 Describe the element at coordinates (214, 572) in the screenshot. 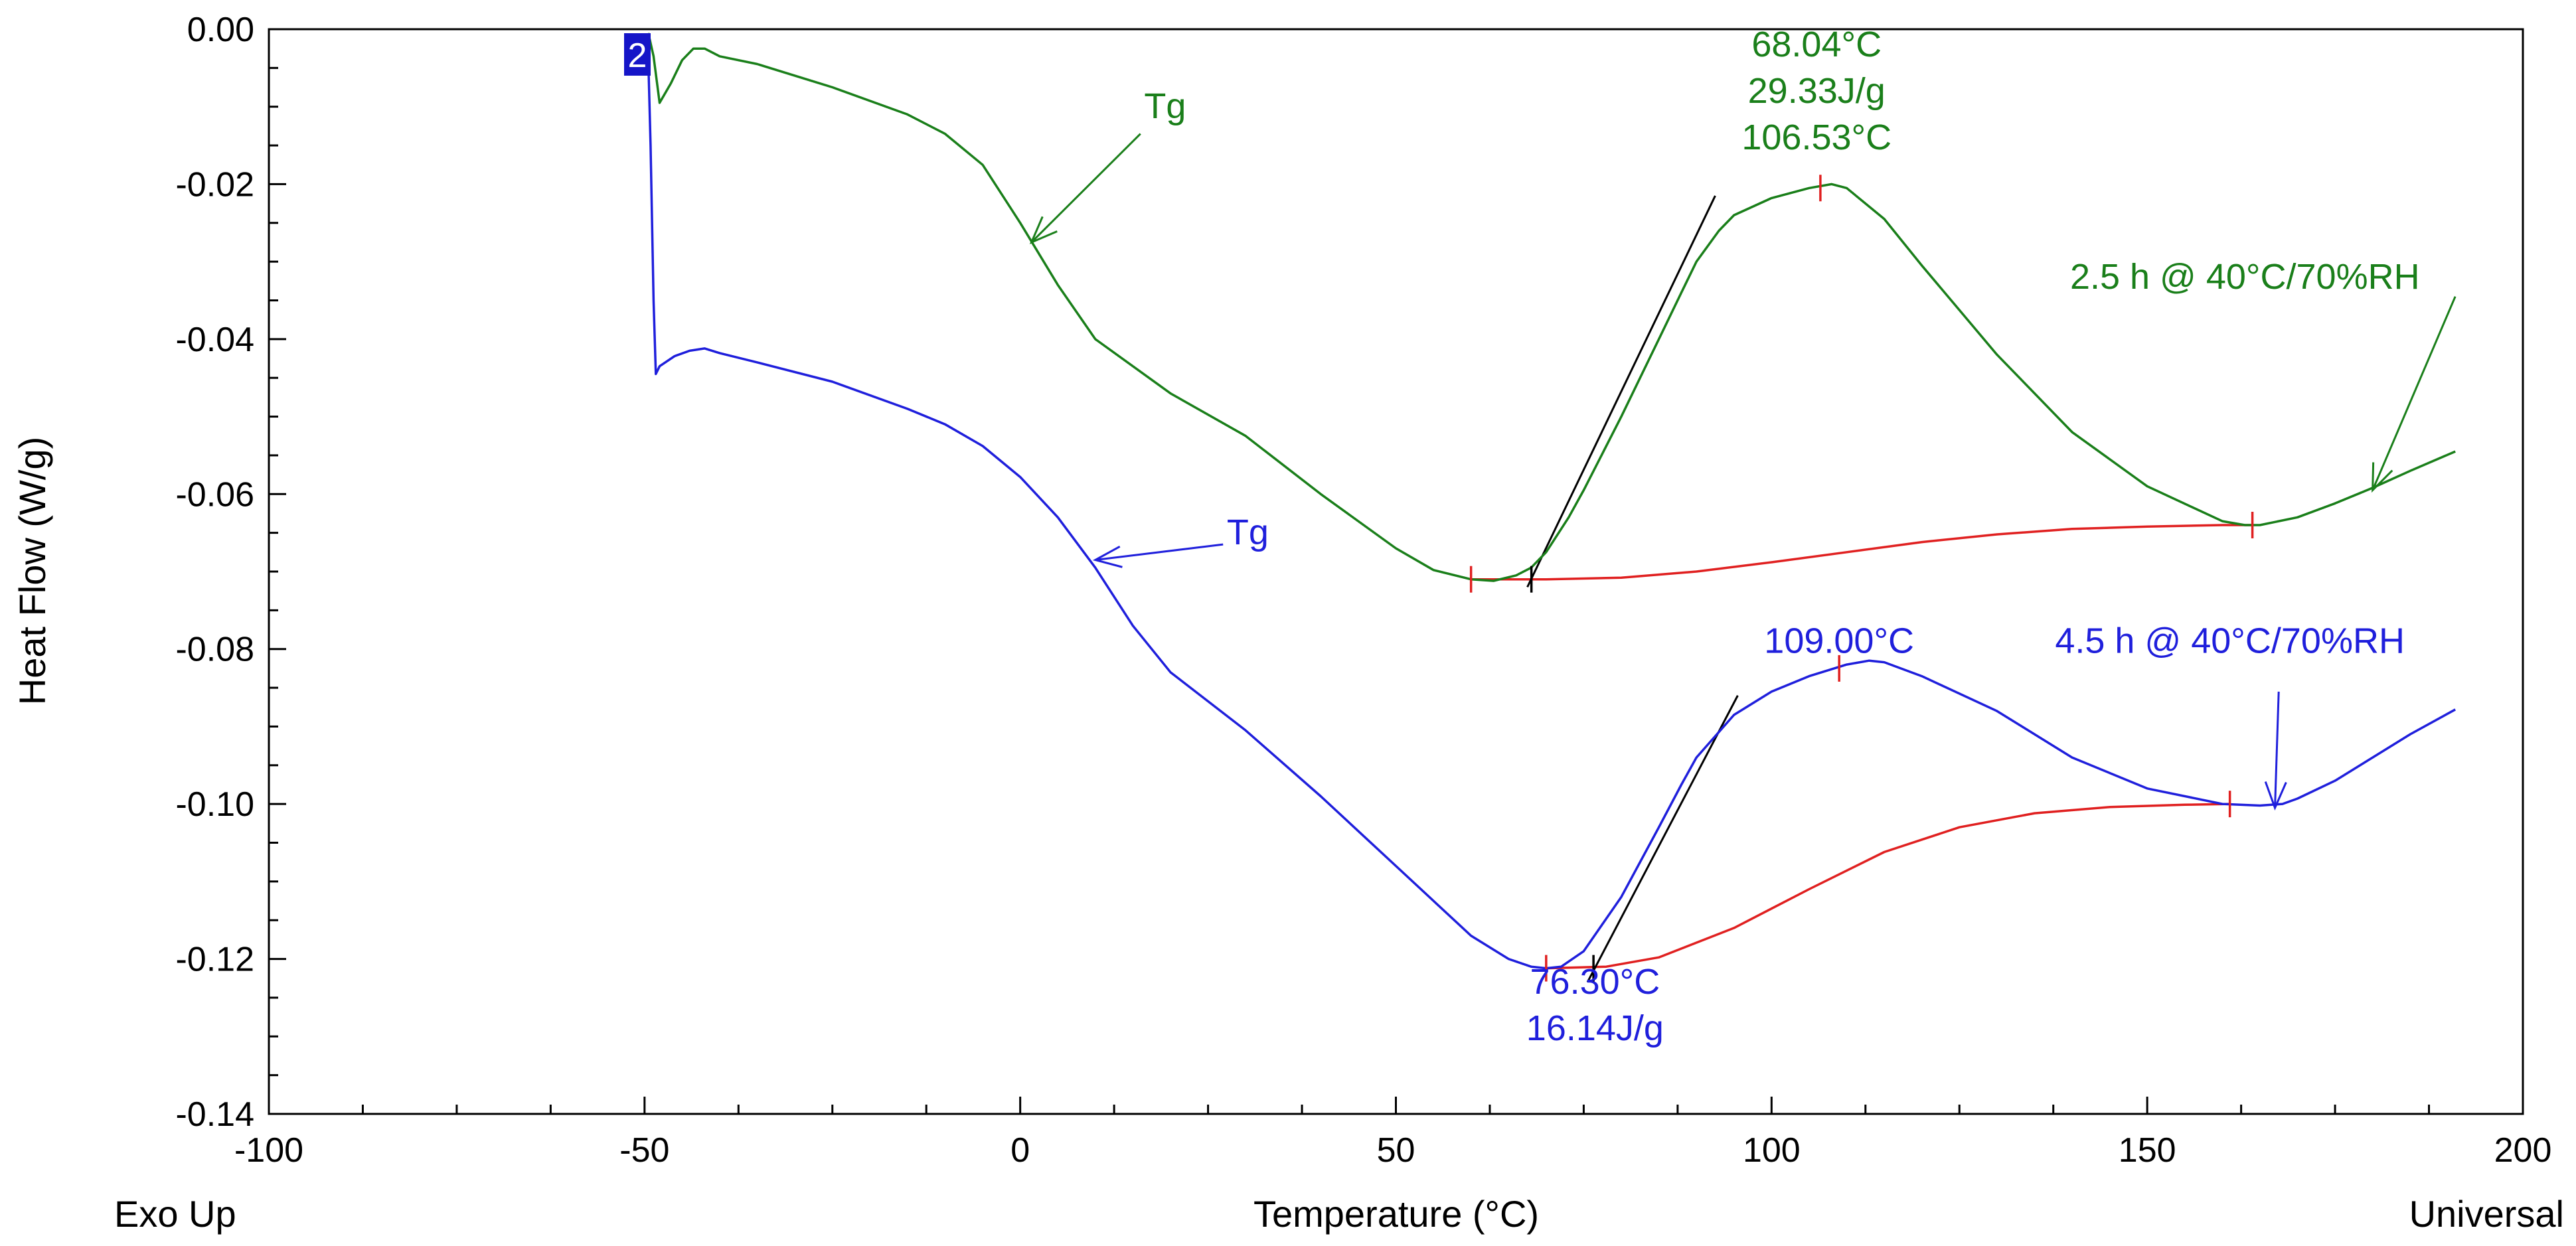

I see `y-tick-labels: 0.00 -0.02 -0.04 -0.06 -0.08 -0.10 -0.12 -0.14` at that location.